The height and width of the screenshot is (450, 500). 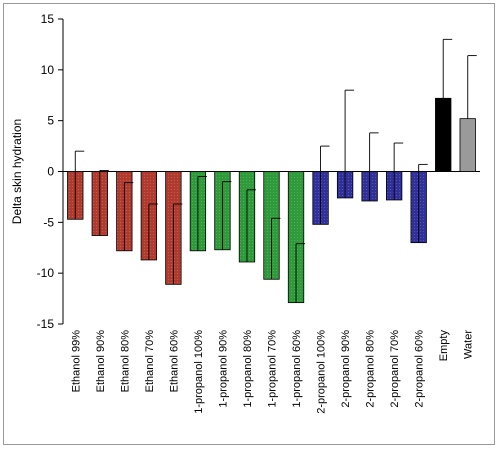 I want to click on x-category-label: 1-propanol 60%, so click(x=297, y=369).